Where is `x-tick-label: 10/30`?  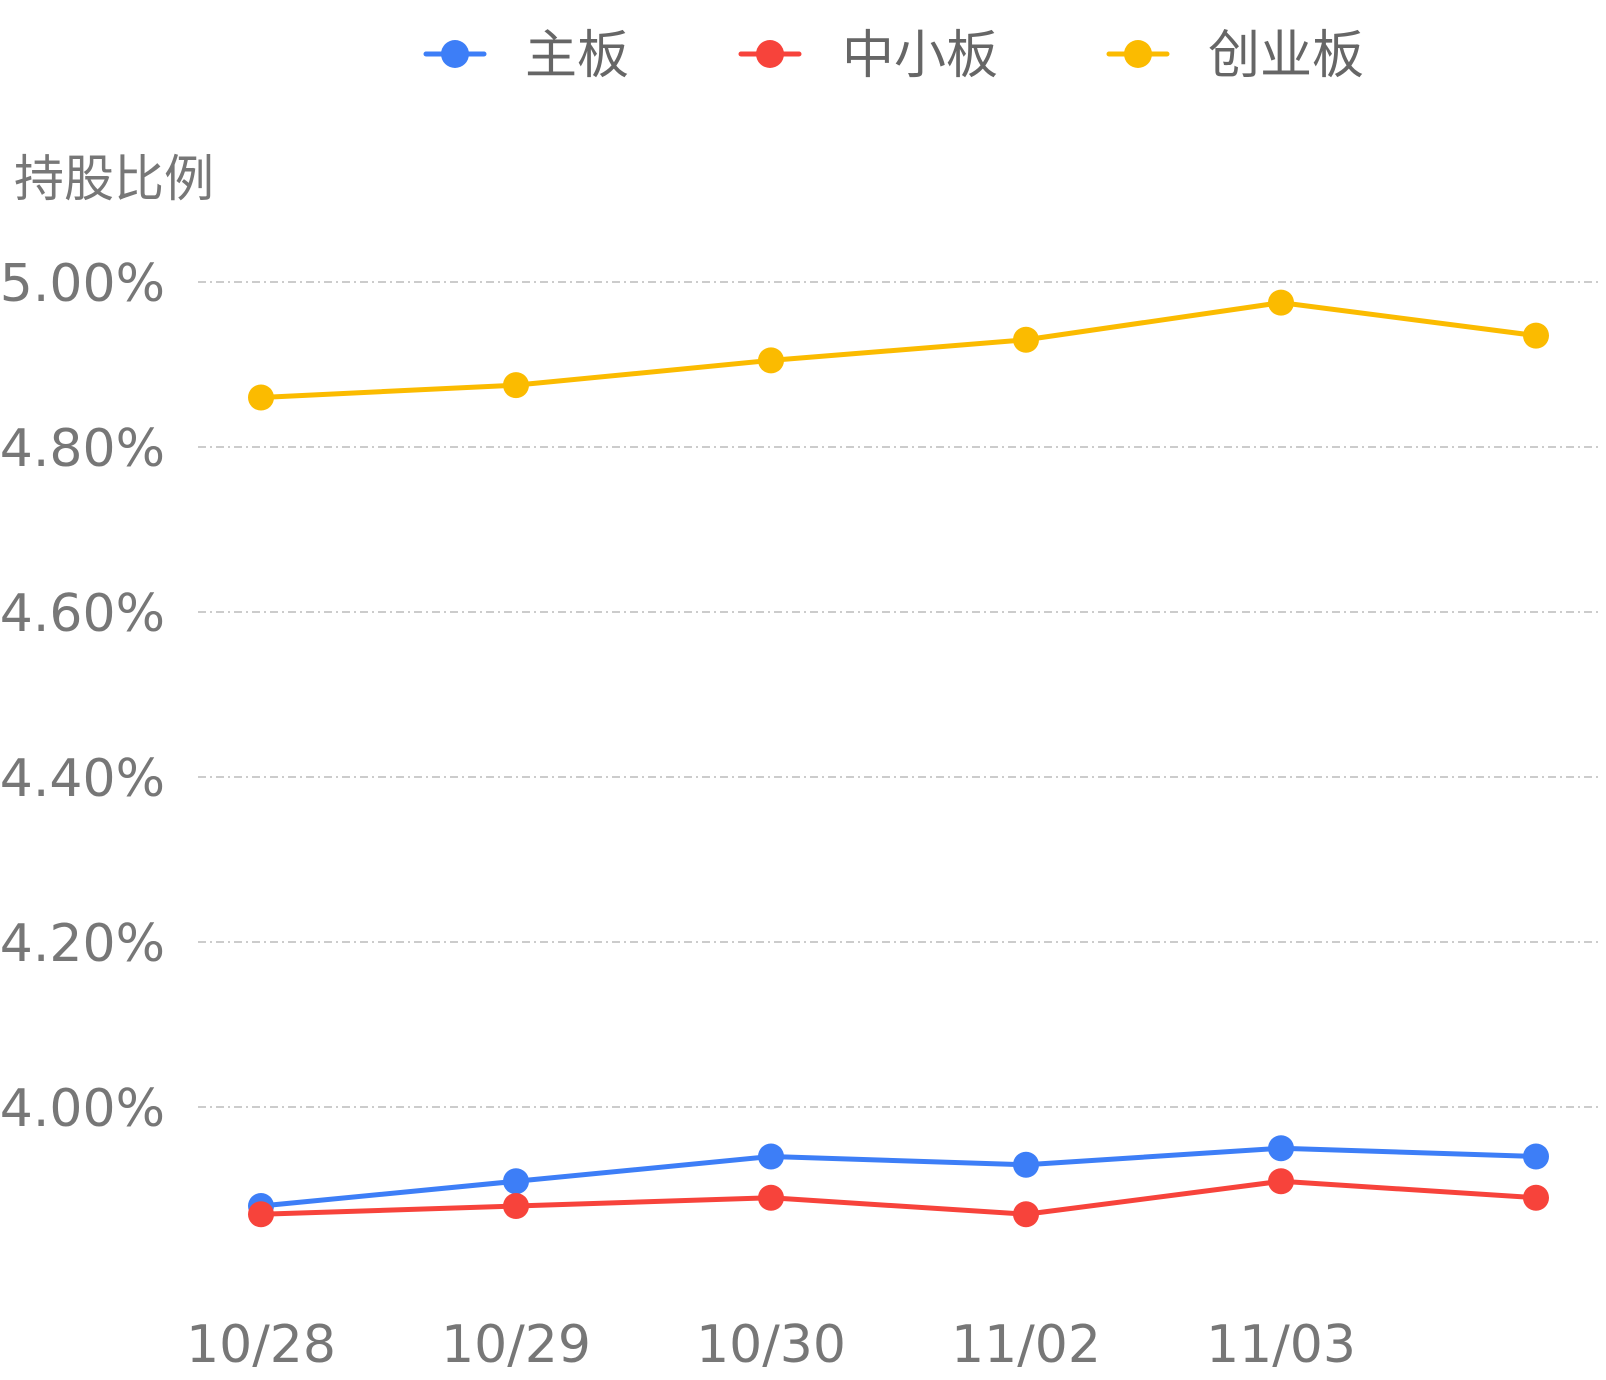
x-tick-label: 10/30 is located at coordinates (771, 1345).